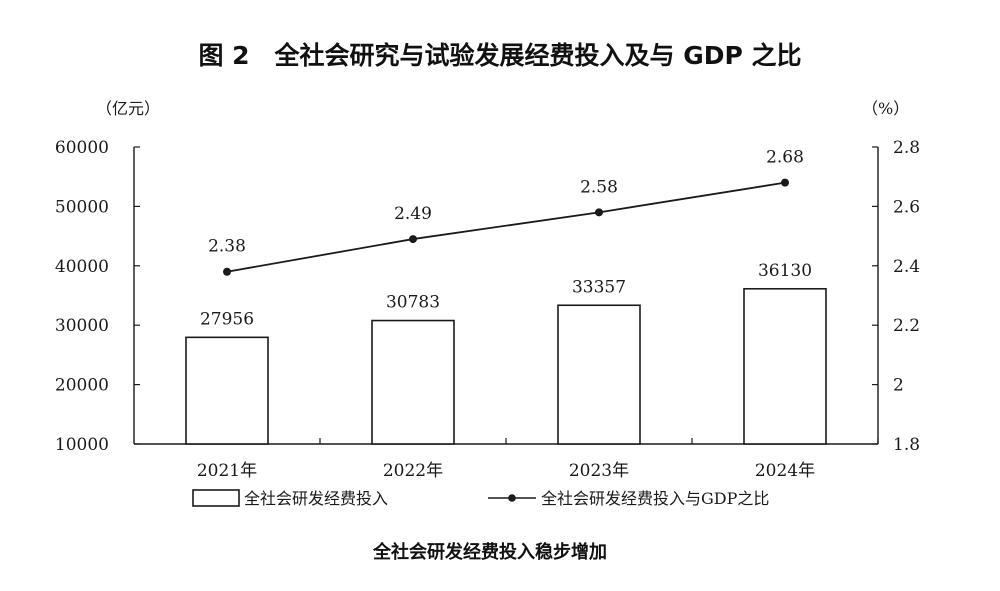 This screenshot has height=591, width=1000. What do you see at coordinates (128, 108) in the screenshot?
I see `left-axis-unit: （亿元）` at bounding box center [128, 108].